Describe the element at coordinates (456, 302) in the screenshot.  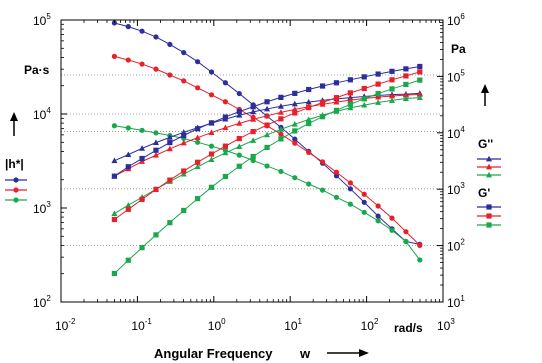
I see `y-right-tick-label: 10¹` at that location.